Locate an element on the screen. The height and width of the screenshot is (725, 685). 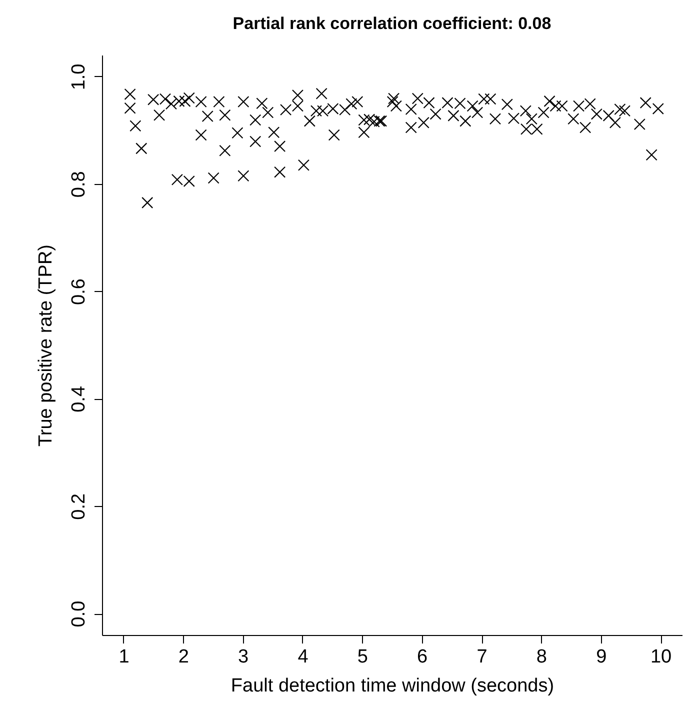
x-tick-label: 7 is located at coordinates (482, 657).